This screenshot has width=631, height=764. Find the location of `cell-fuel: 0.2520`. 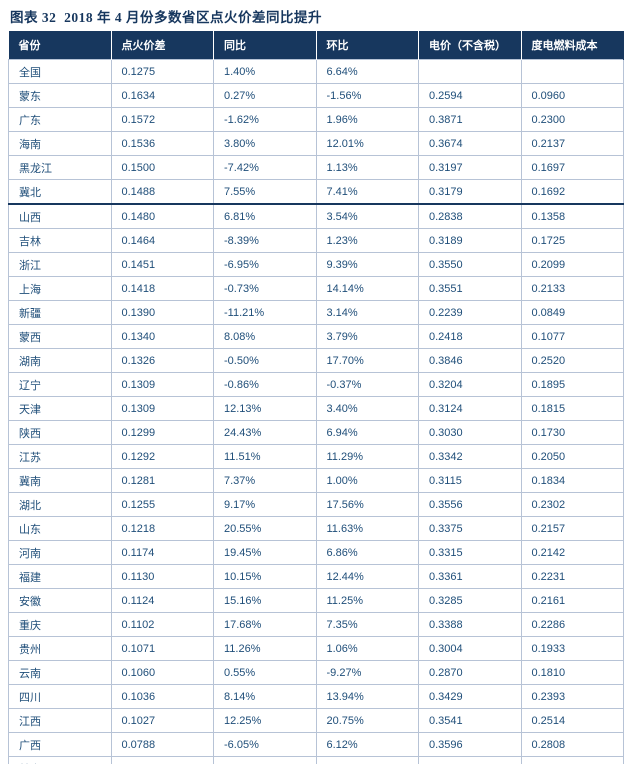

cell-fuel: 0.2520 is located at coordinates (572, 360).